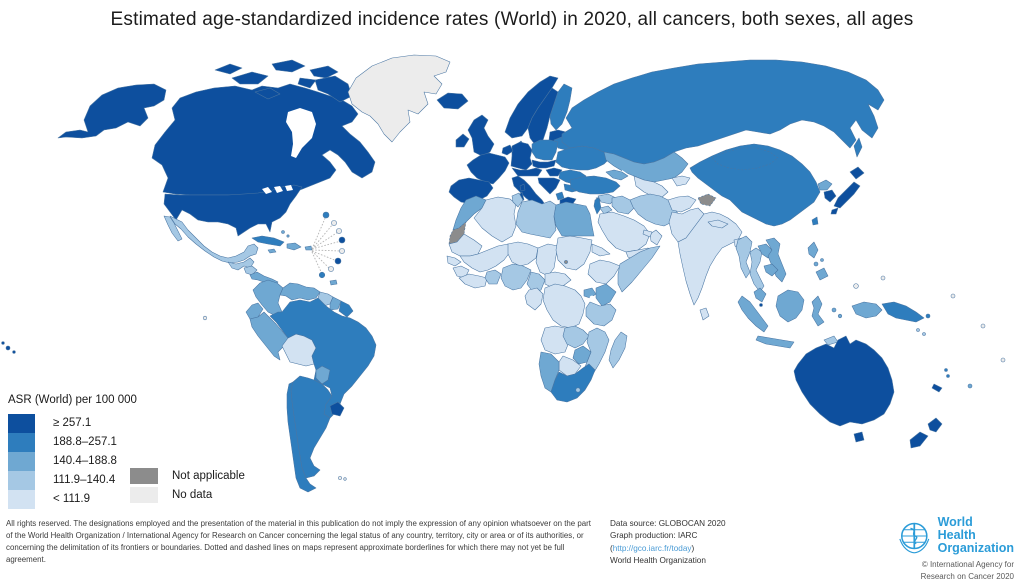 This screenshot has width=1024, height=585. I want to click on tasmania-island, so click(859, 437).